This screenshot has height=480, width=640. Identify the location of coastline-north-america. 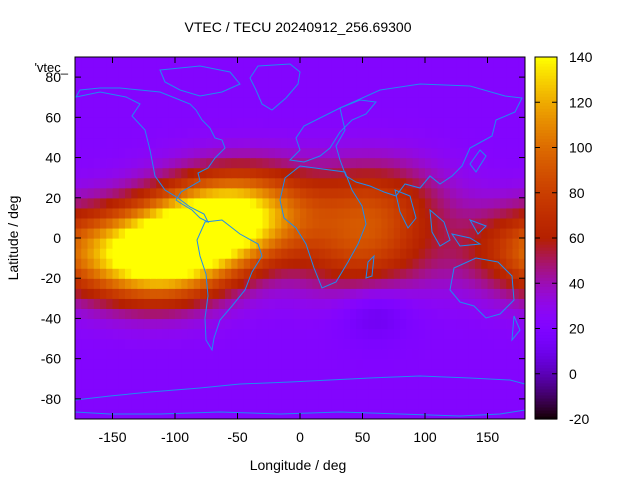
(150, 155).